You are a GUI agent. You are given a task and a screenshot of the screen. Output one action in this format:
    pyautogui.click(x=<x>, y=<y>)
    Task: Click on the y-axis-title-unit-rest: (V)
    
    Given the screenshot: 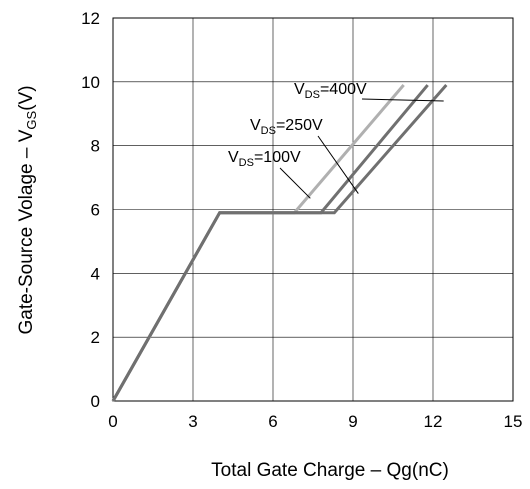 What is the action you would take?
    pyautogui.click(x=26, y=97)
    